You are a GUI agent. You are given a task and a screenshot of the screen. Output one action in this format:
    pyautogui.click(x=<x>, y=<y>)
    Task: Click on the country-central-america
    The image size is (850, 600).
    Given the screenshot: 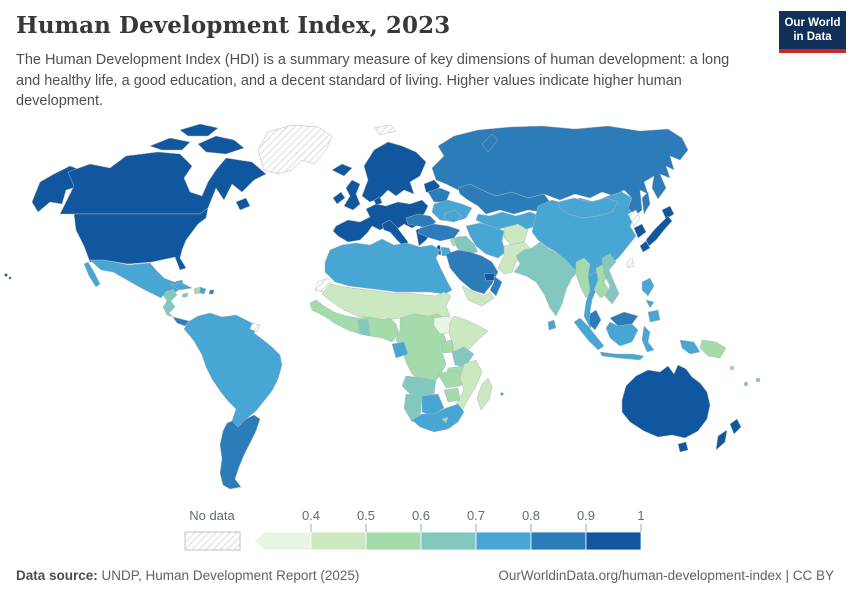 What is the action you would take?
    pyautogui.click(x=170, y=303)
    